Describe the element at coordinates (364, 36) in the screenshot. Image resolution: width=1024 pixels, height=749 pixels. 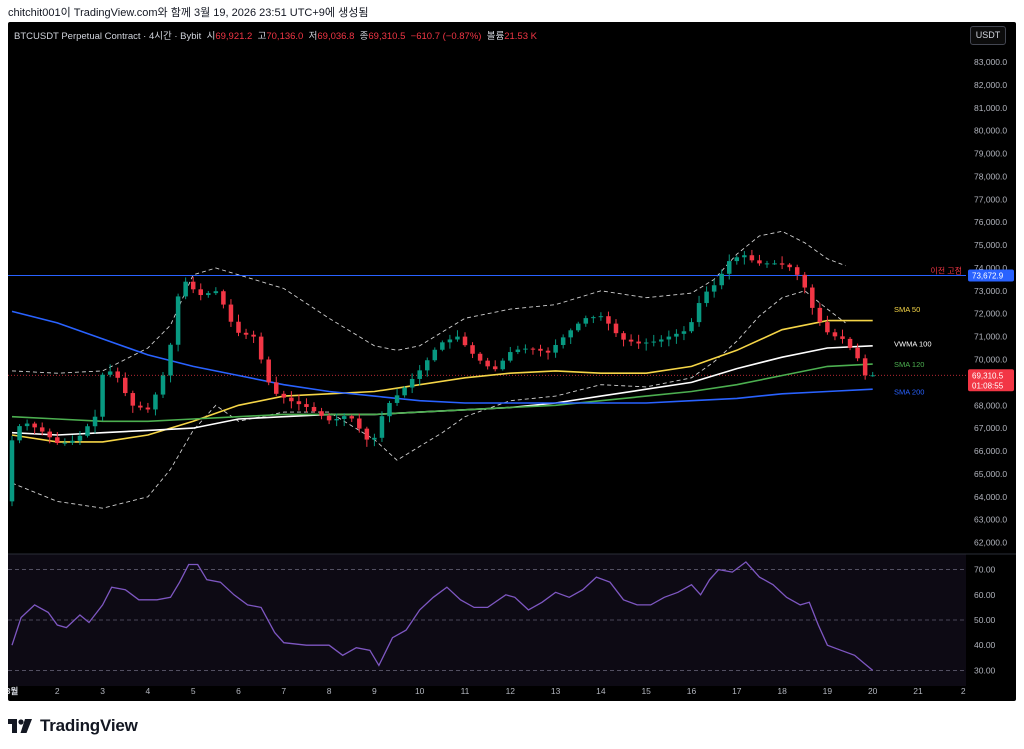
I see `close-label: 종` at that location.